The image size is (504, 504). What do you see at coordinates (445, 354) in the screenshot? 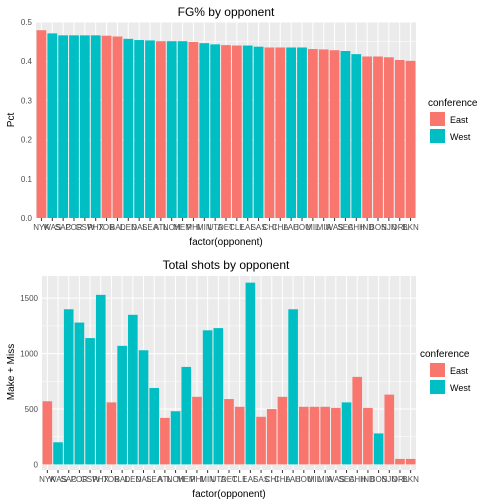
I see `legend-2-title: conference` at bounding box center [445, 354].